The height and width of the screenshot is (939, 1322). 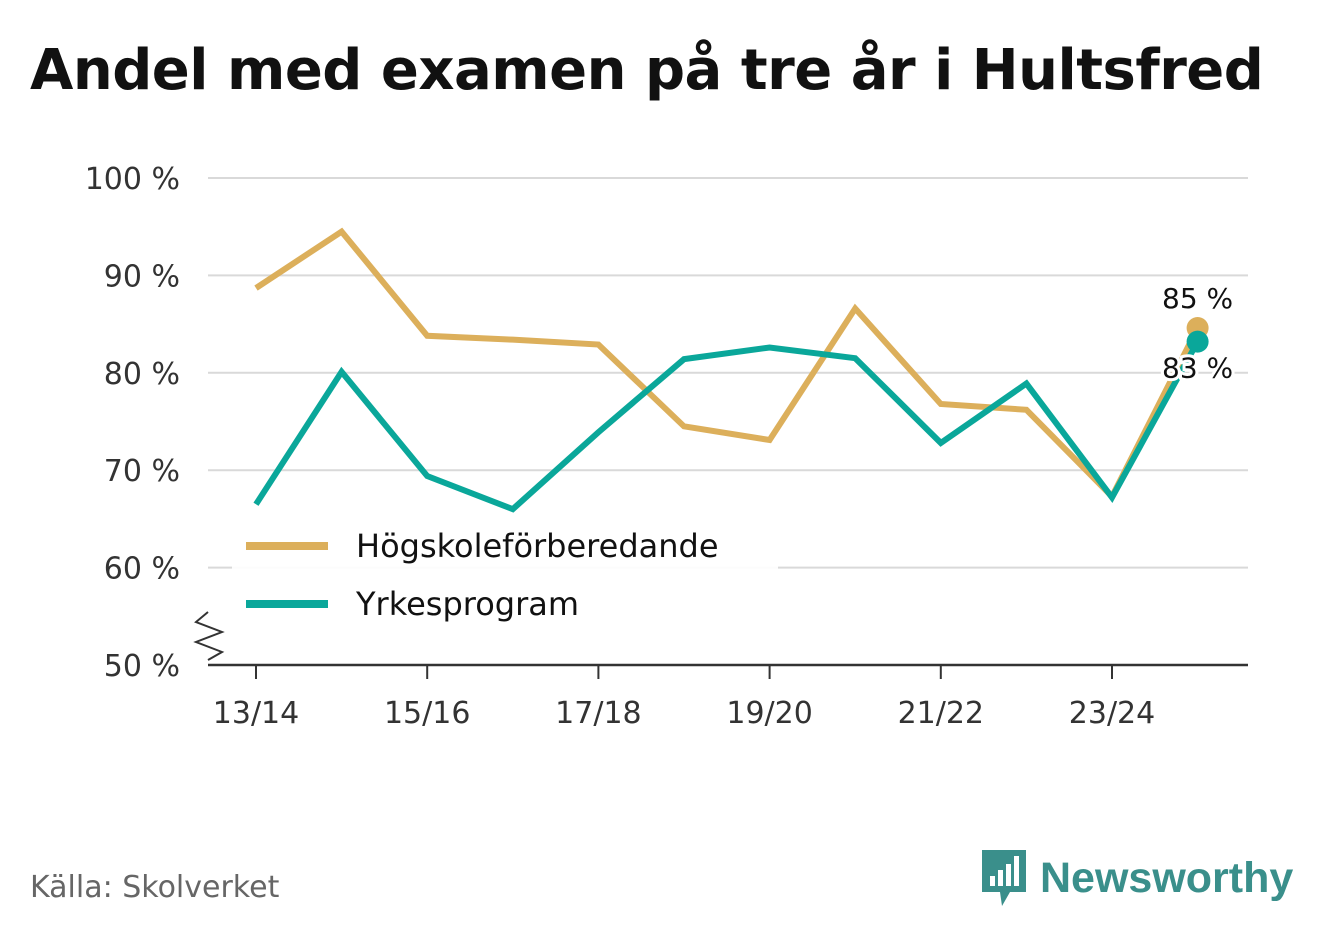 What do you see at coordinates (537, 546) in the screenshot?
I see `legend-label: Högskoleförberedande` at bounding box center [537, 546].